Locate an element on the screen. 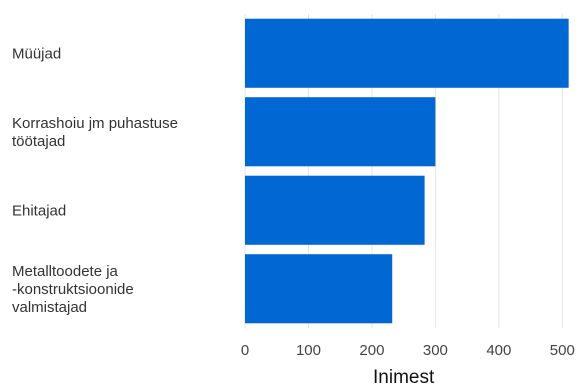  x-tick-label: 500 is located at coordinates (562, 350).